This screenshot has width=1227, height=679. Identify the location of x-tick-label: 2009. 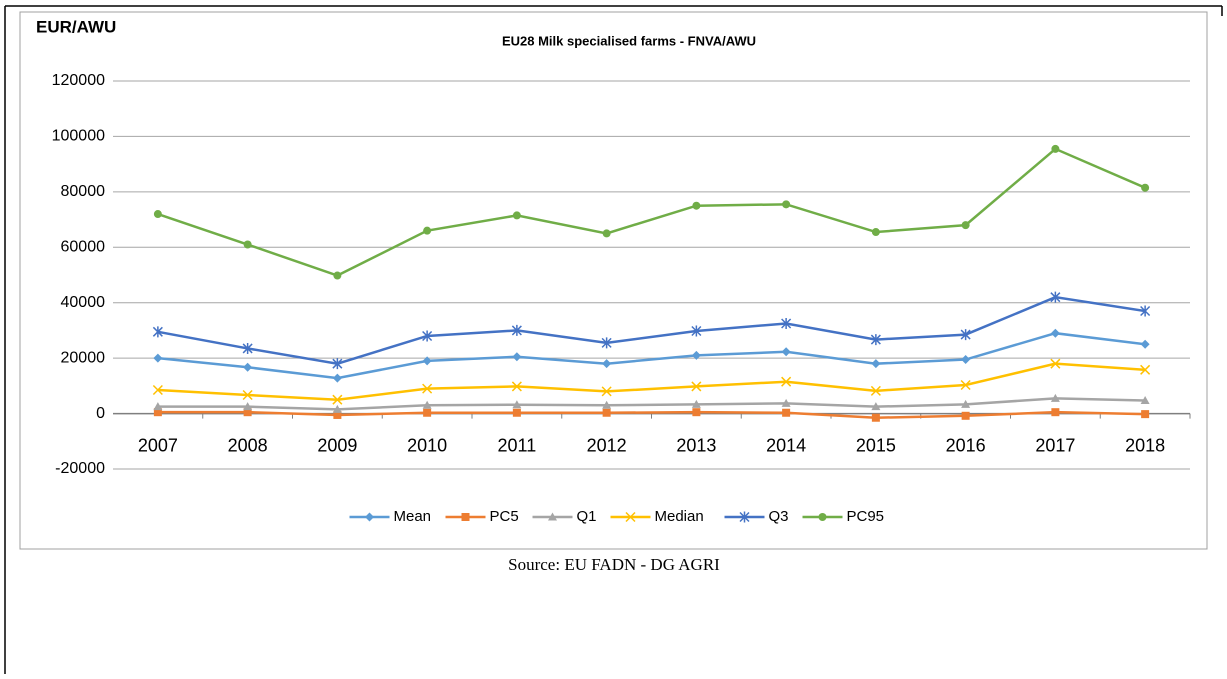
(337, 445).